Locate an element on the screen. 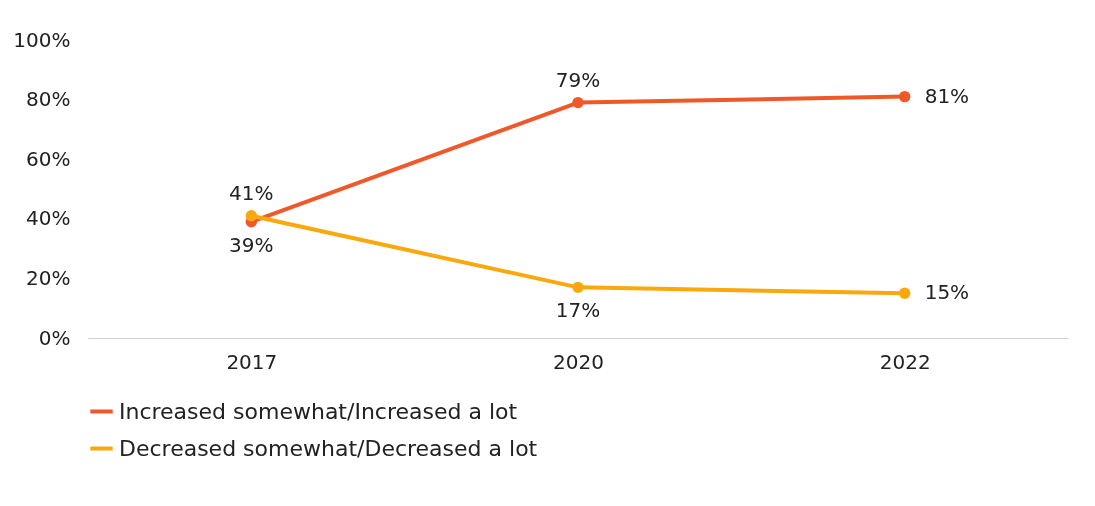 Image resolution: width=1095 pixels, height=506 pixels. y-tick-label: 80% is located at coordinates (48, 99).